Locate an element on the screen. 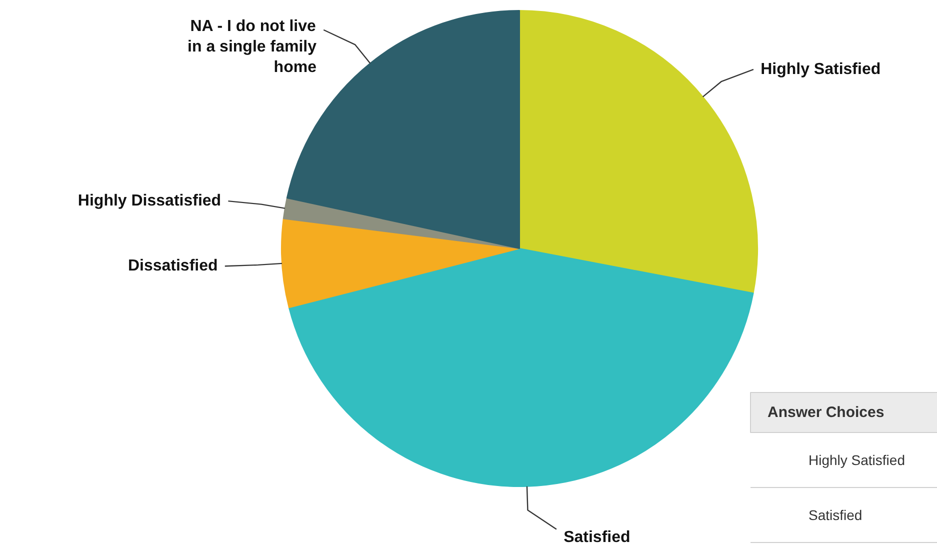  slice-label: Highly Dissatisfied is located at coordinates (150, 201).